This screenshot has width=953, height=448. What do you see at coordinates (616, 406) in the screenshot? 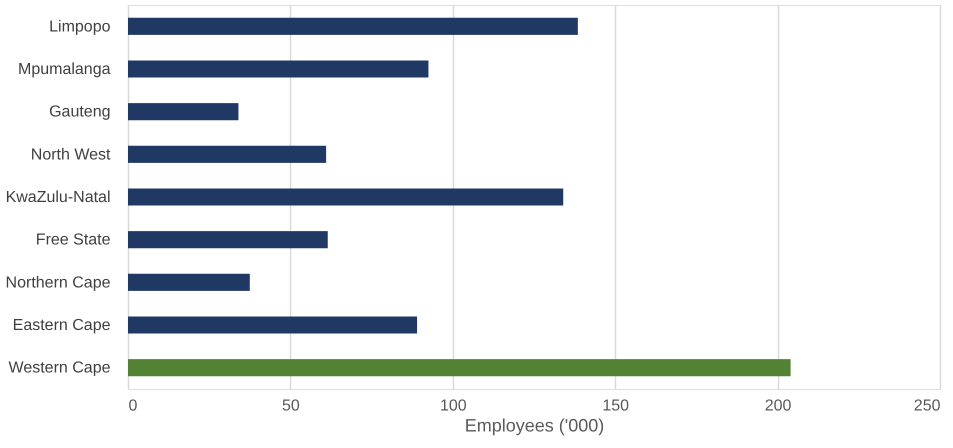
I see `x-tick-label: 150` at bounding box center [616, 406].